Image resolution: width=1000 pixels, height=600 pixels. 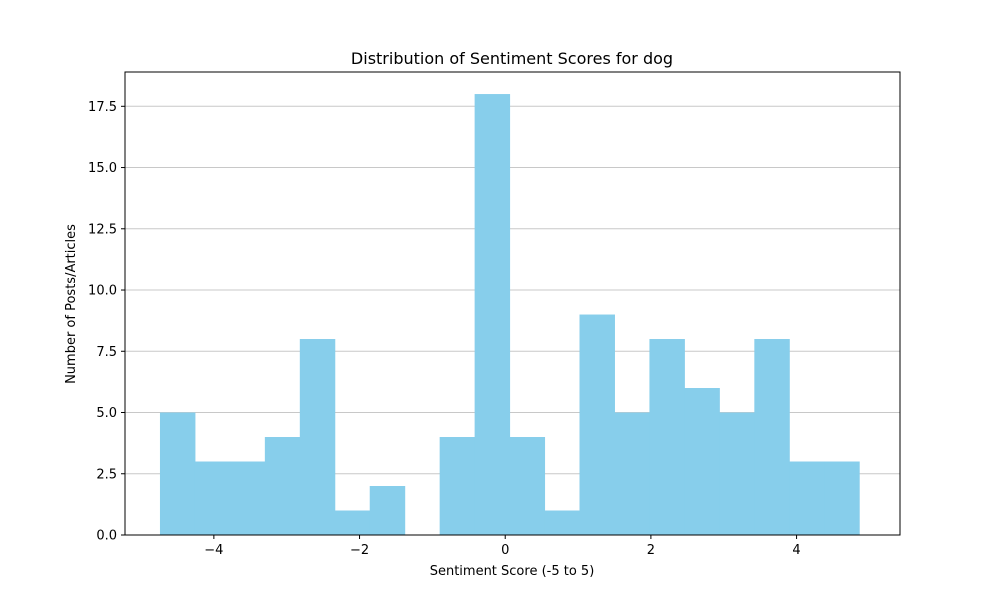 I want to click on y-tick-label: 2.5, so click(x=106, y=474).